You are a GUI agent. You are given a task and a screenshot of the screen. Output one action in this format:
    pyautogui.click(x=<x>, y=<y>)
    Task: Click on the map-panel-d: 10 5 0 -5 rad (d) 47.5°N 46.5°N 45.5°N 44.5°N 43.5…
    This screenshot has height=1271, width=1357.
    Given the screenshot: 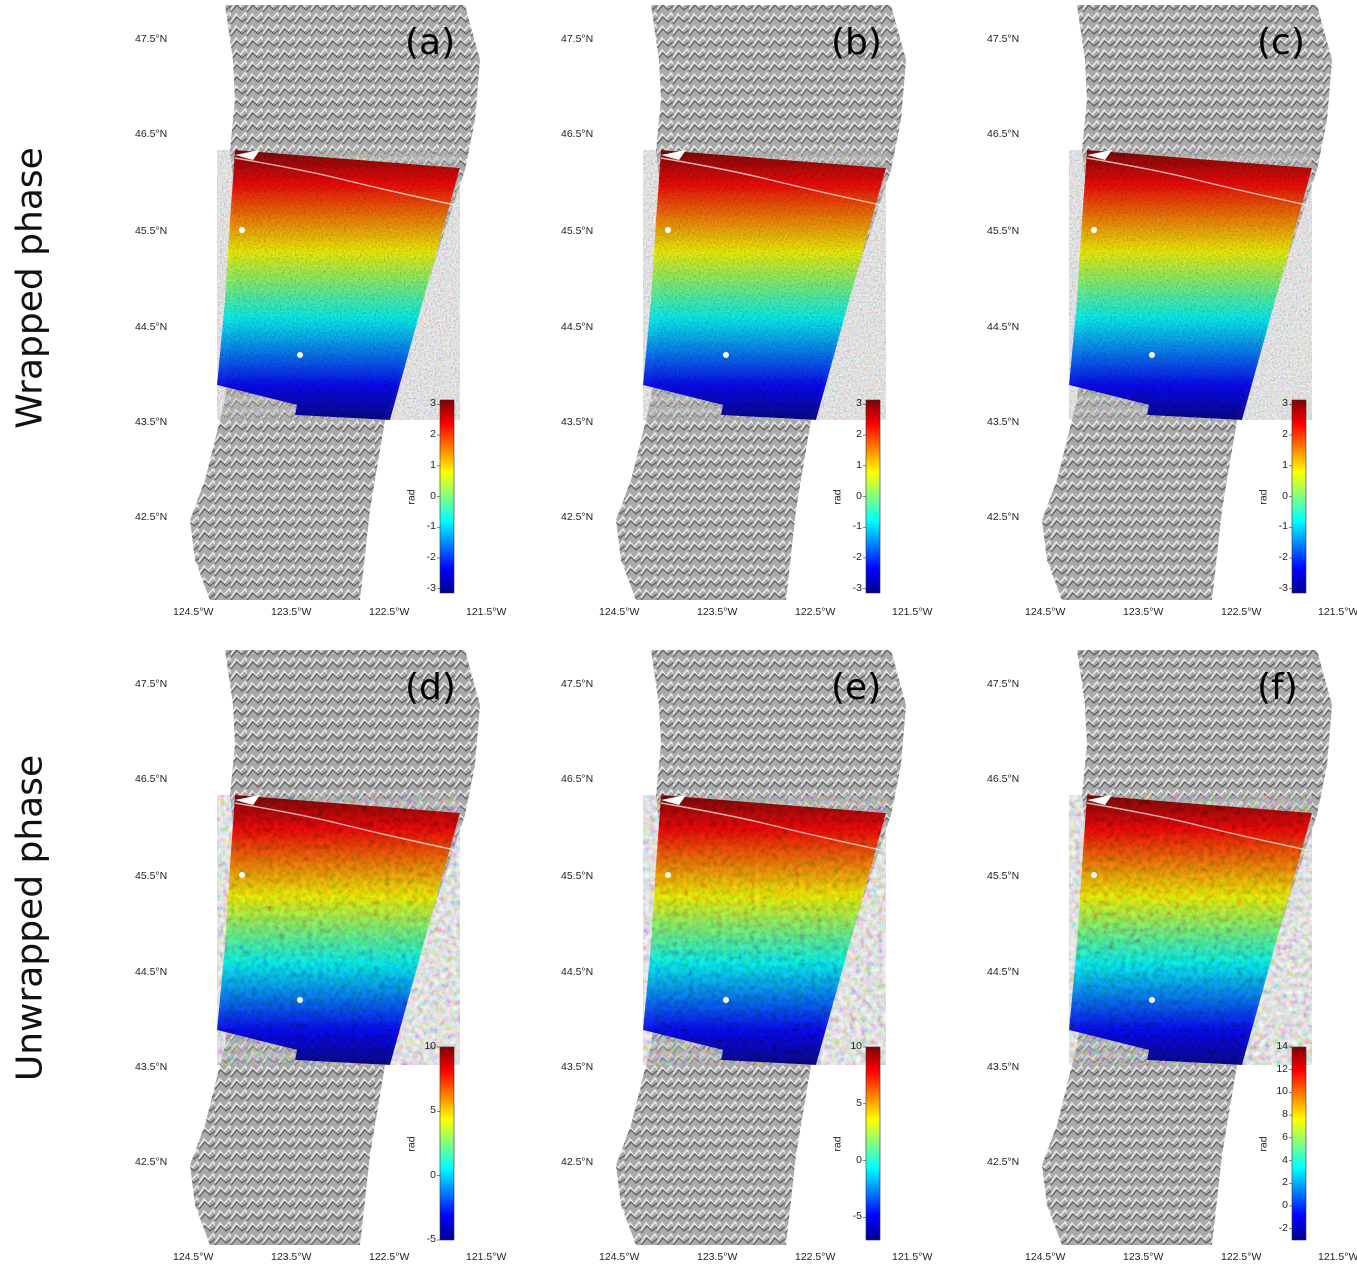 What is the action you would take?
    pyautogui.click(x=330, y=957)
    